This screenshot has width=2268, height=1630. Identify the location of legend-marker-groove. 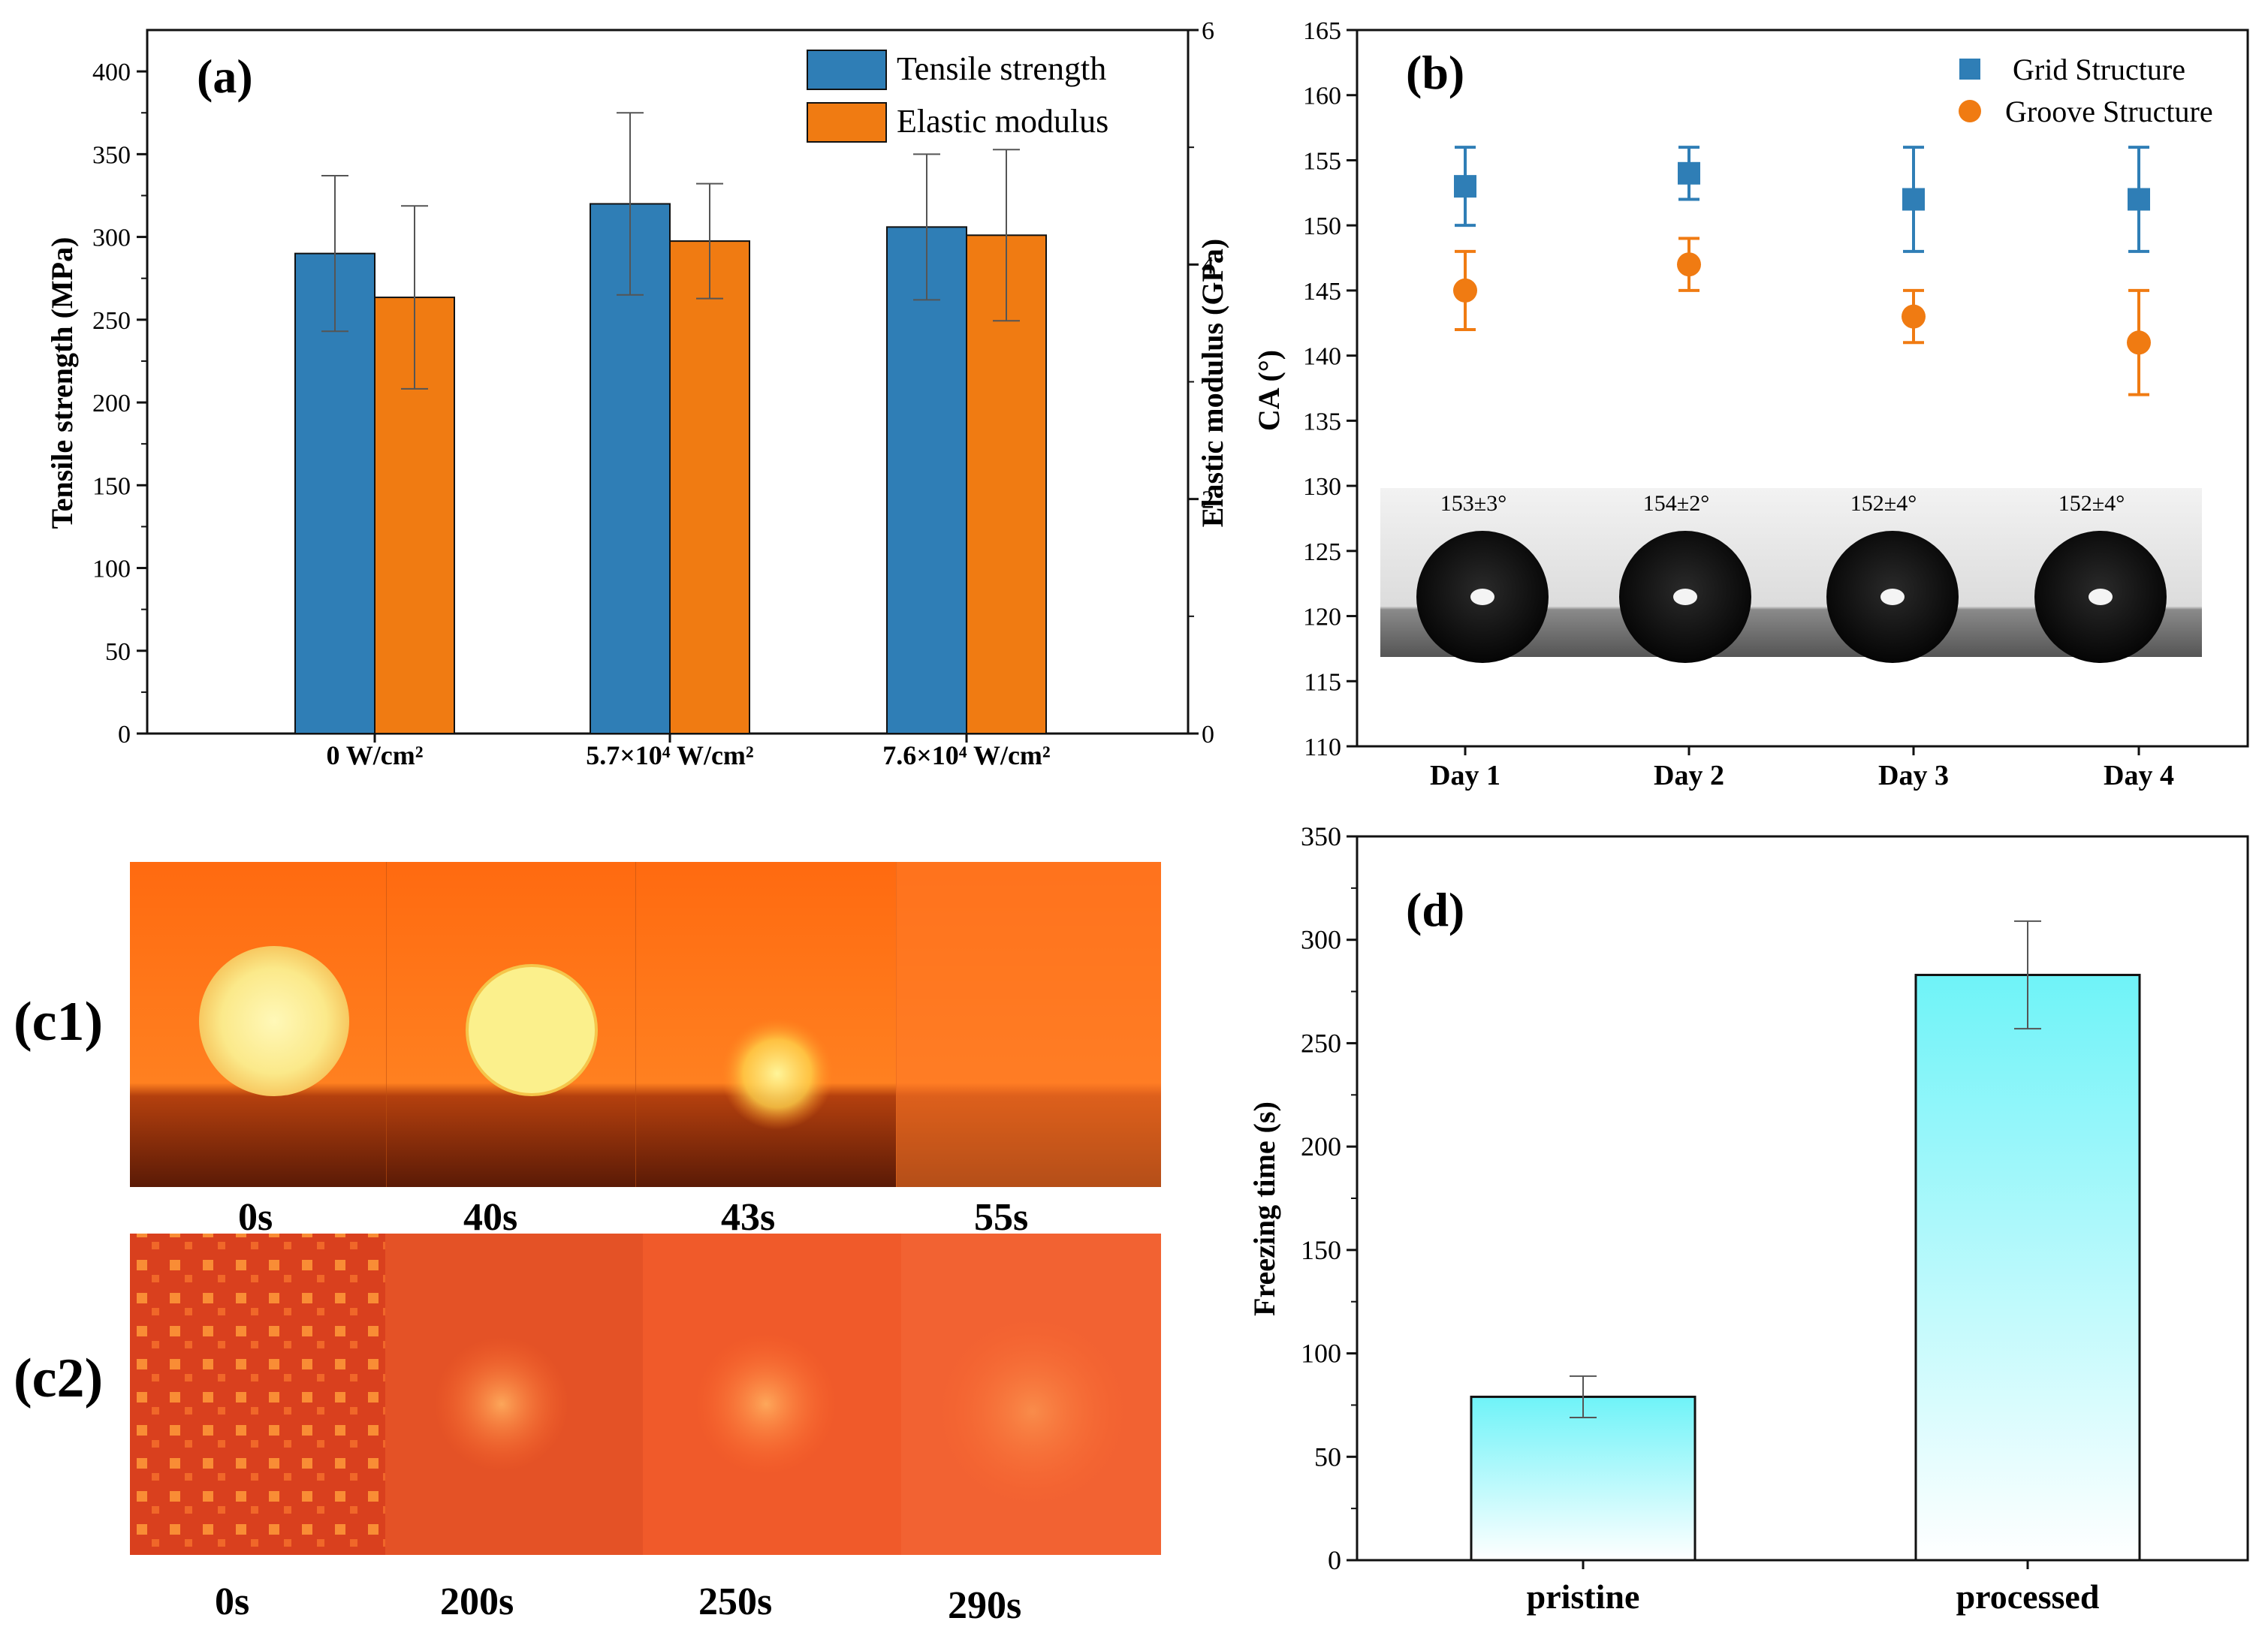
(1970, 111).